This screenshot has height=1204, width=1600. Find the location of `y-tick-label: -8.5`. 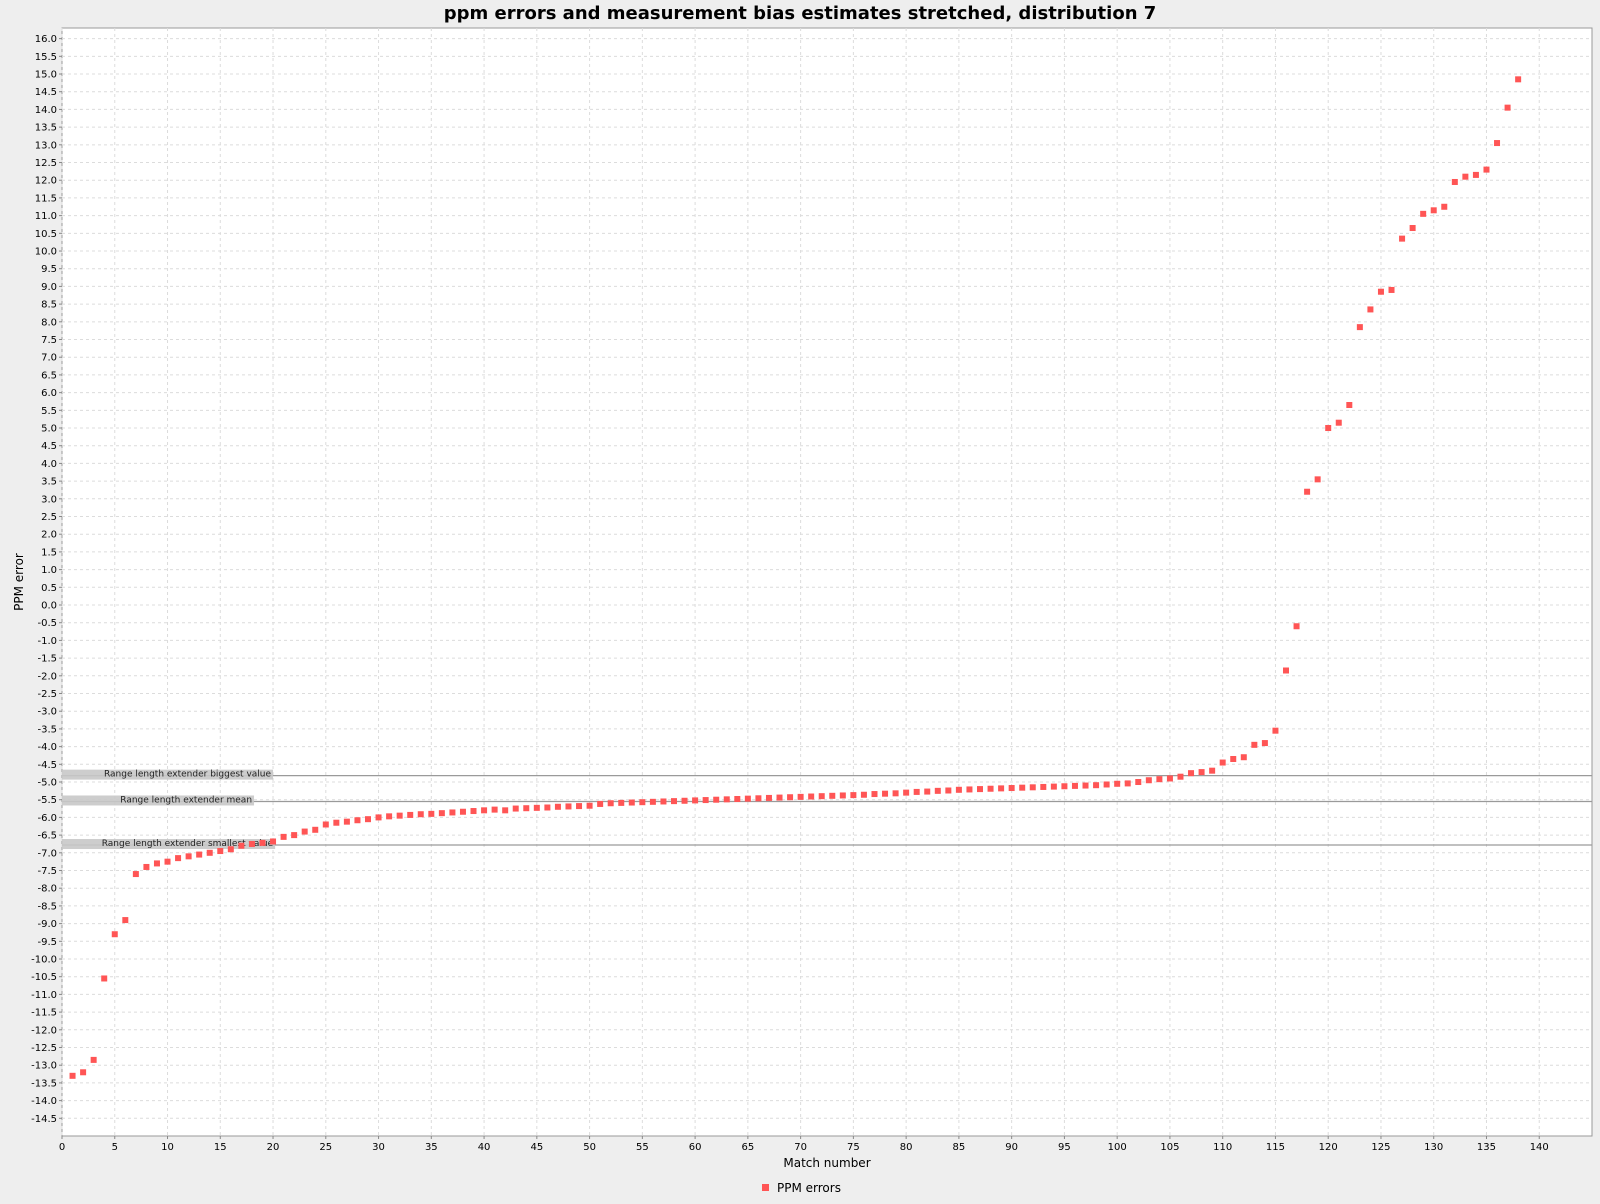

y-tick-label: -8.5 is located at coordinates (47, 906).